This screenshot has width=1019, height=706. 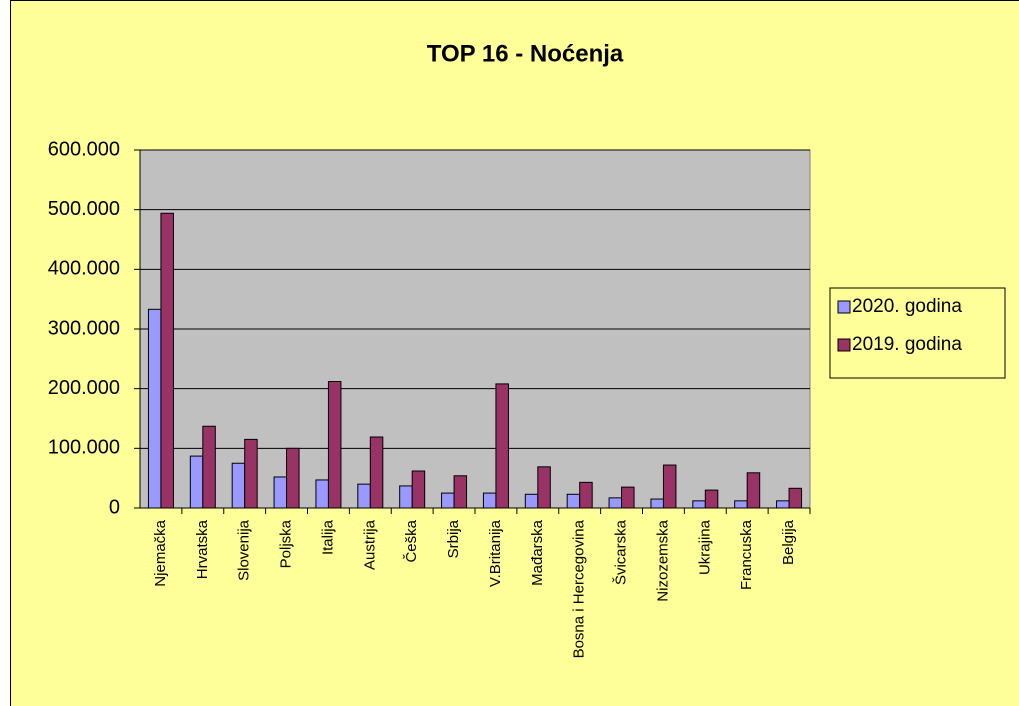 What do you see at coordinates (411, 540) in the screenshot?
I see `x-tick-label: Češka` at bounding box center [411, 540].